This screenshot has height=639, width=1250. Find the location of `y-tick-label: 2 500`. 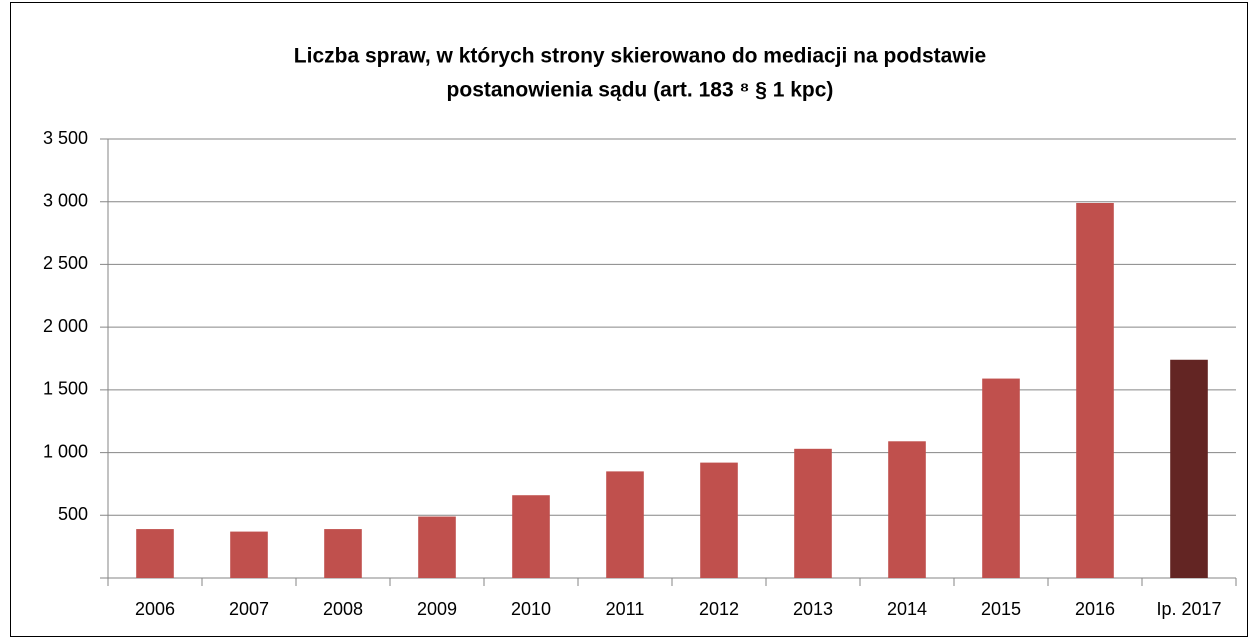

y-tick-label: 2 500 is located at coordinates (65, 263).